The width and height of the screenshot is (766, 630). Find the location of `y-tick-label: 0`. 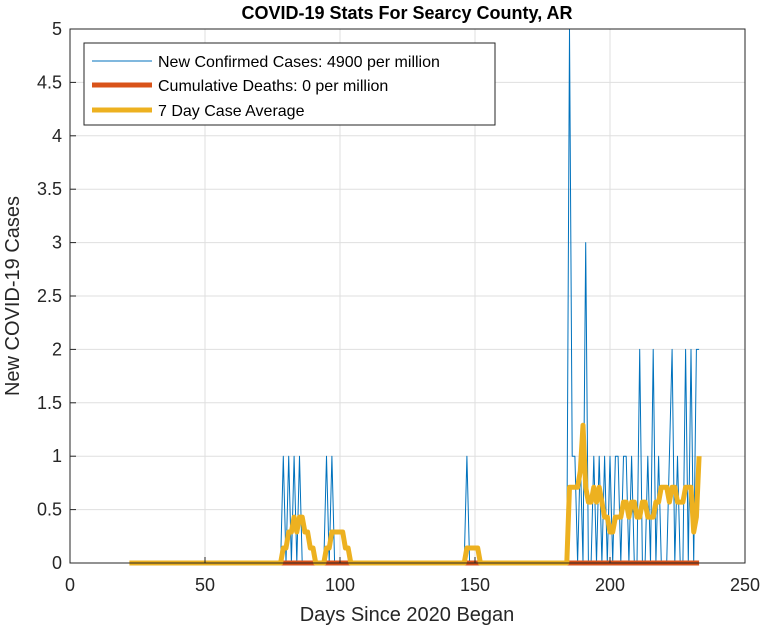

y-tick-label: 0 is located at coordinates (57, 563).